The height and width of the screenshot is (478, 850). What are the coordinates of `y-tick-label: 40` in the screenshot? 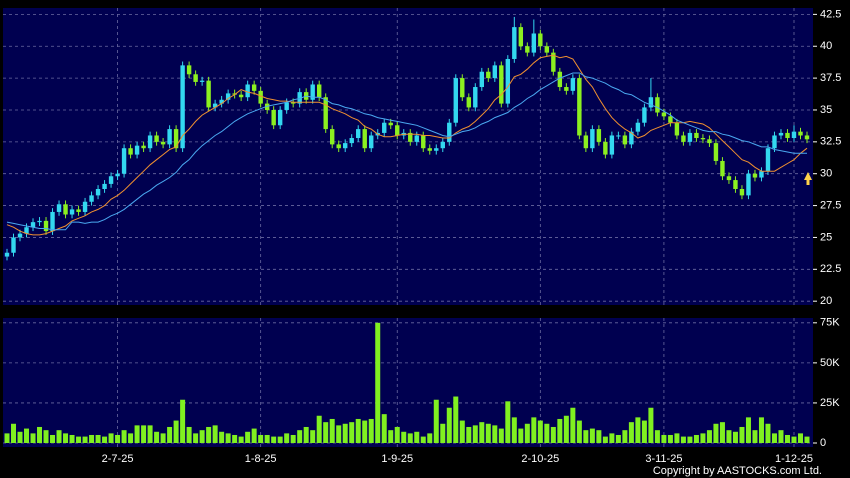 It's located at (826, 46).